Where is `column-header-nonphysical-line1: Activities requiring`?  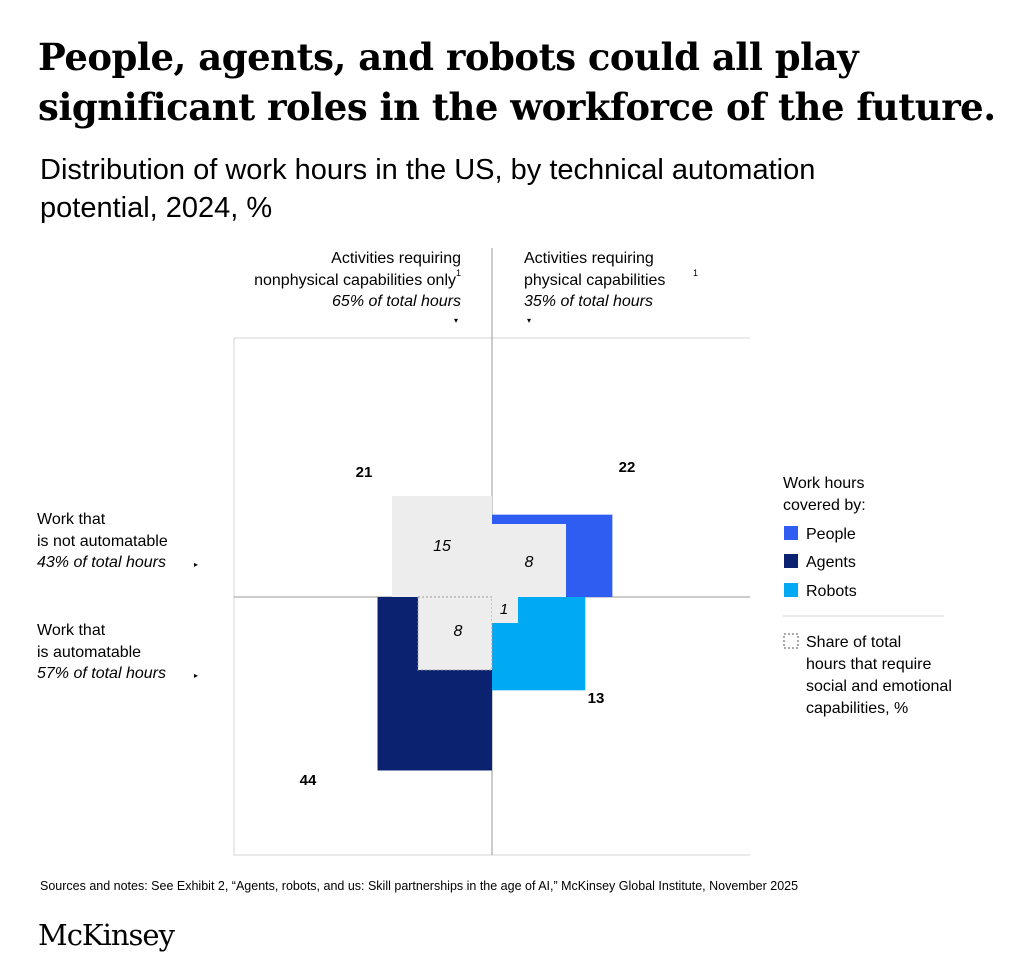 column-header-nonphysical-line1: Activities requiring is located at coordinates (396, 258).